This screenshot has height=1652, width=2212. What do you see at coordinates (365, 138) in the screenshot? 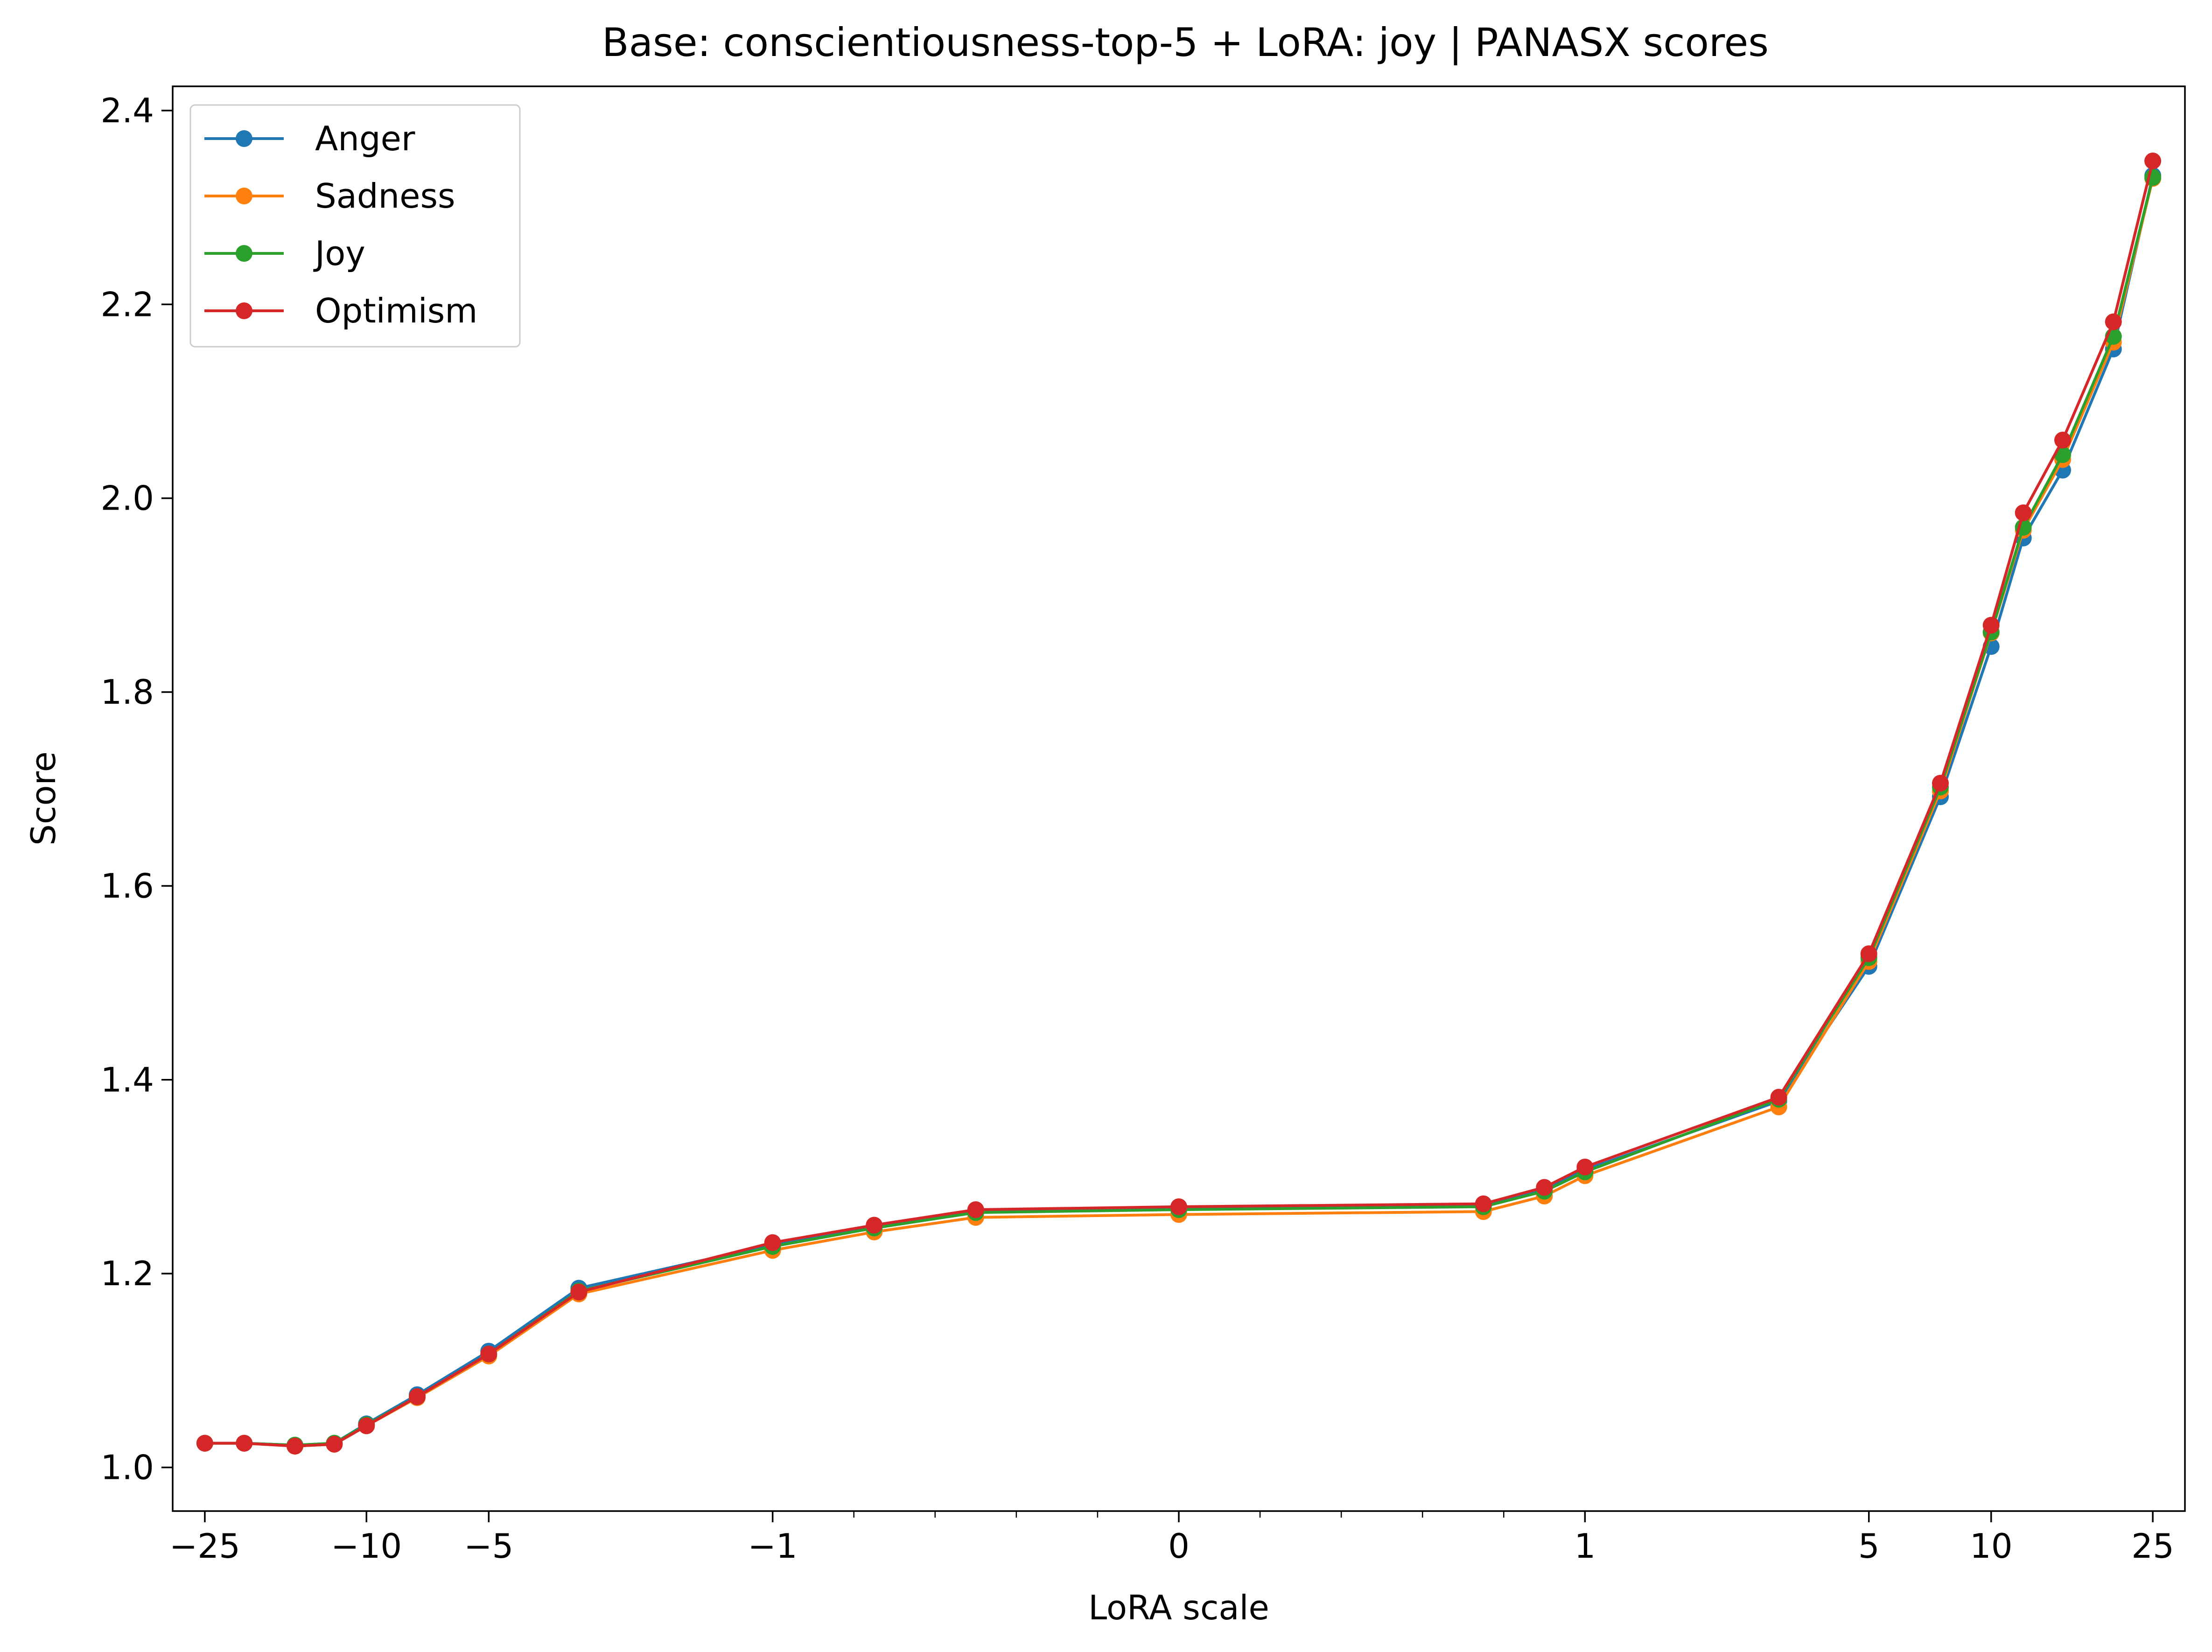
I see `legend-label-anger: Anger` at bounding box center [365, 138].